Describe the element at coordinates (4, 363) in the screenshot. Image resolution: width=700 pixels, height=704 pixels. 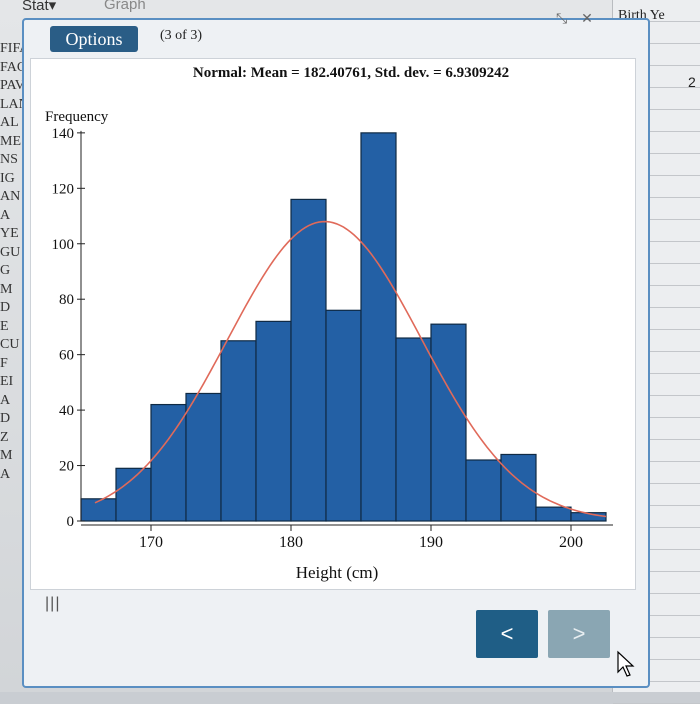
I see `row-label: F` at that location.